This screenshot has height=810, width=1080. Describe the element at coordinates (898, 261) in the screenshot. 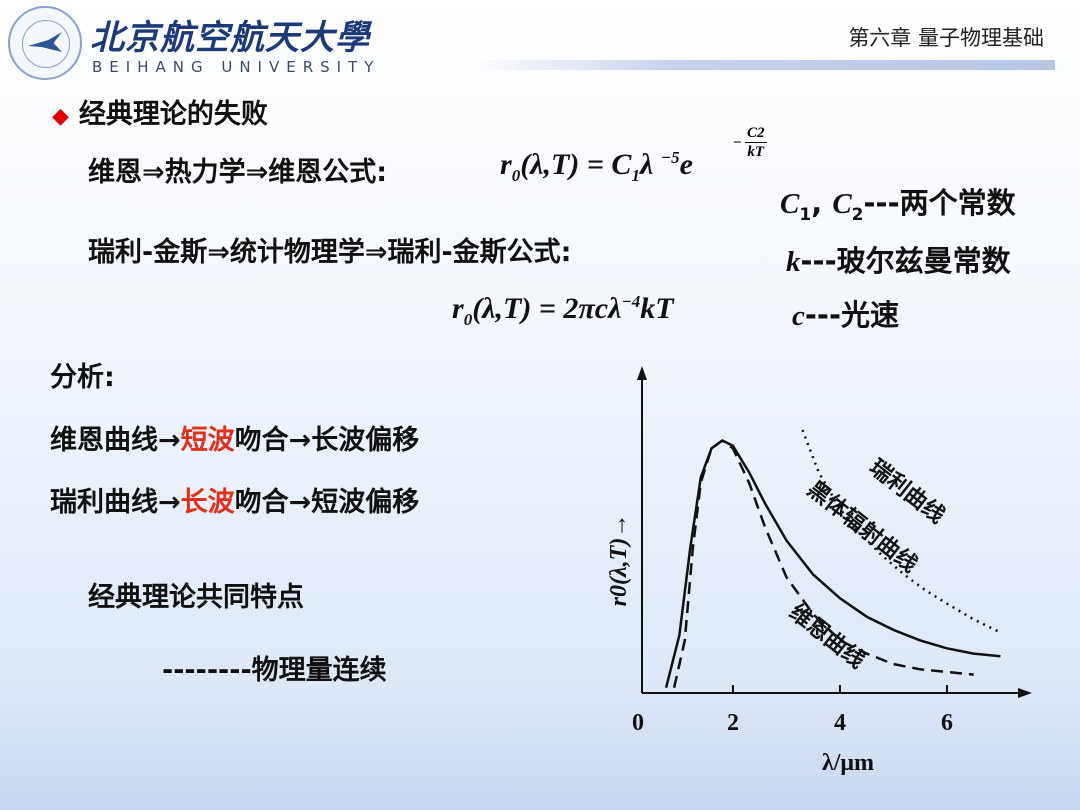

I see `note-boltzmann: k---玻尔兹曼常数` at that location.